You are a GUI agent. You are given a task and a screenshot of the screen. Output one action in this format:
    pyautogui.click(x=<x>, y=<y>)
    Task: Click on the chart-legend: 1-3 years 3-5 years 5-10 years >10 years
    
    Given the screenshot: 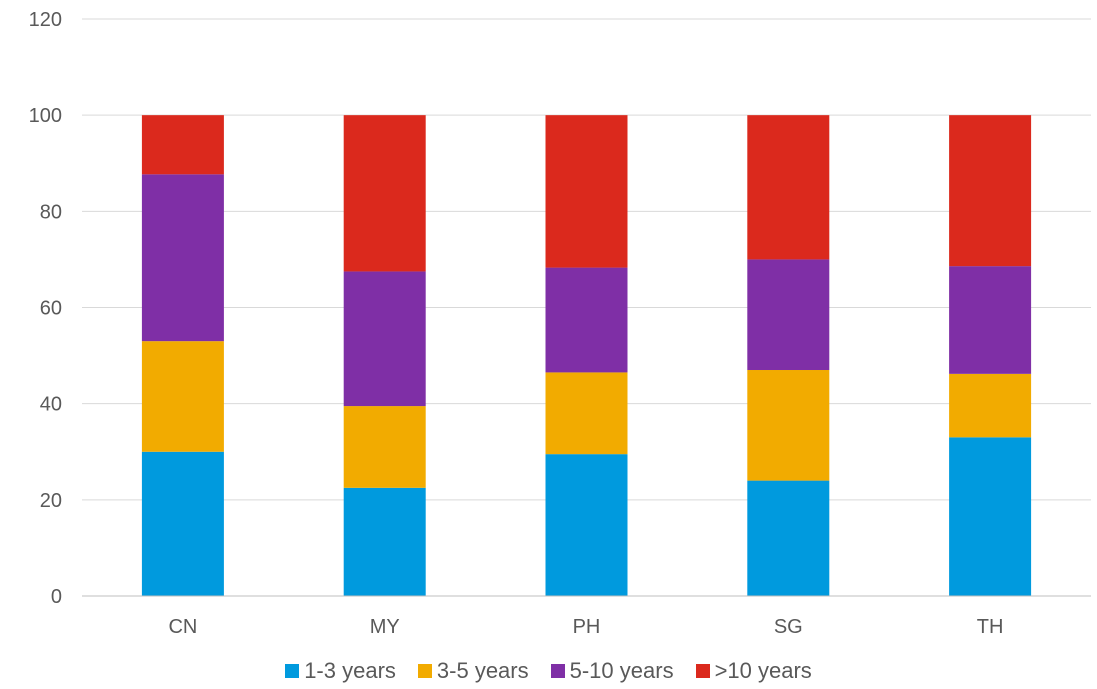 What is the action you would take?
    pyautogui.click(x=548, y=671)
    